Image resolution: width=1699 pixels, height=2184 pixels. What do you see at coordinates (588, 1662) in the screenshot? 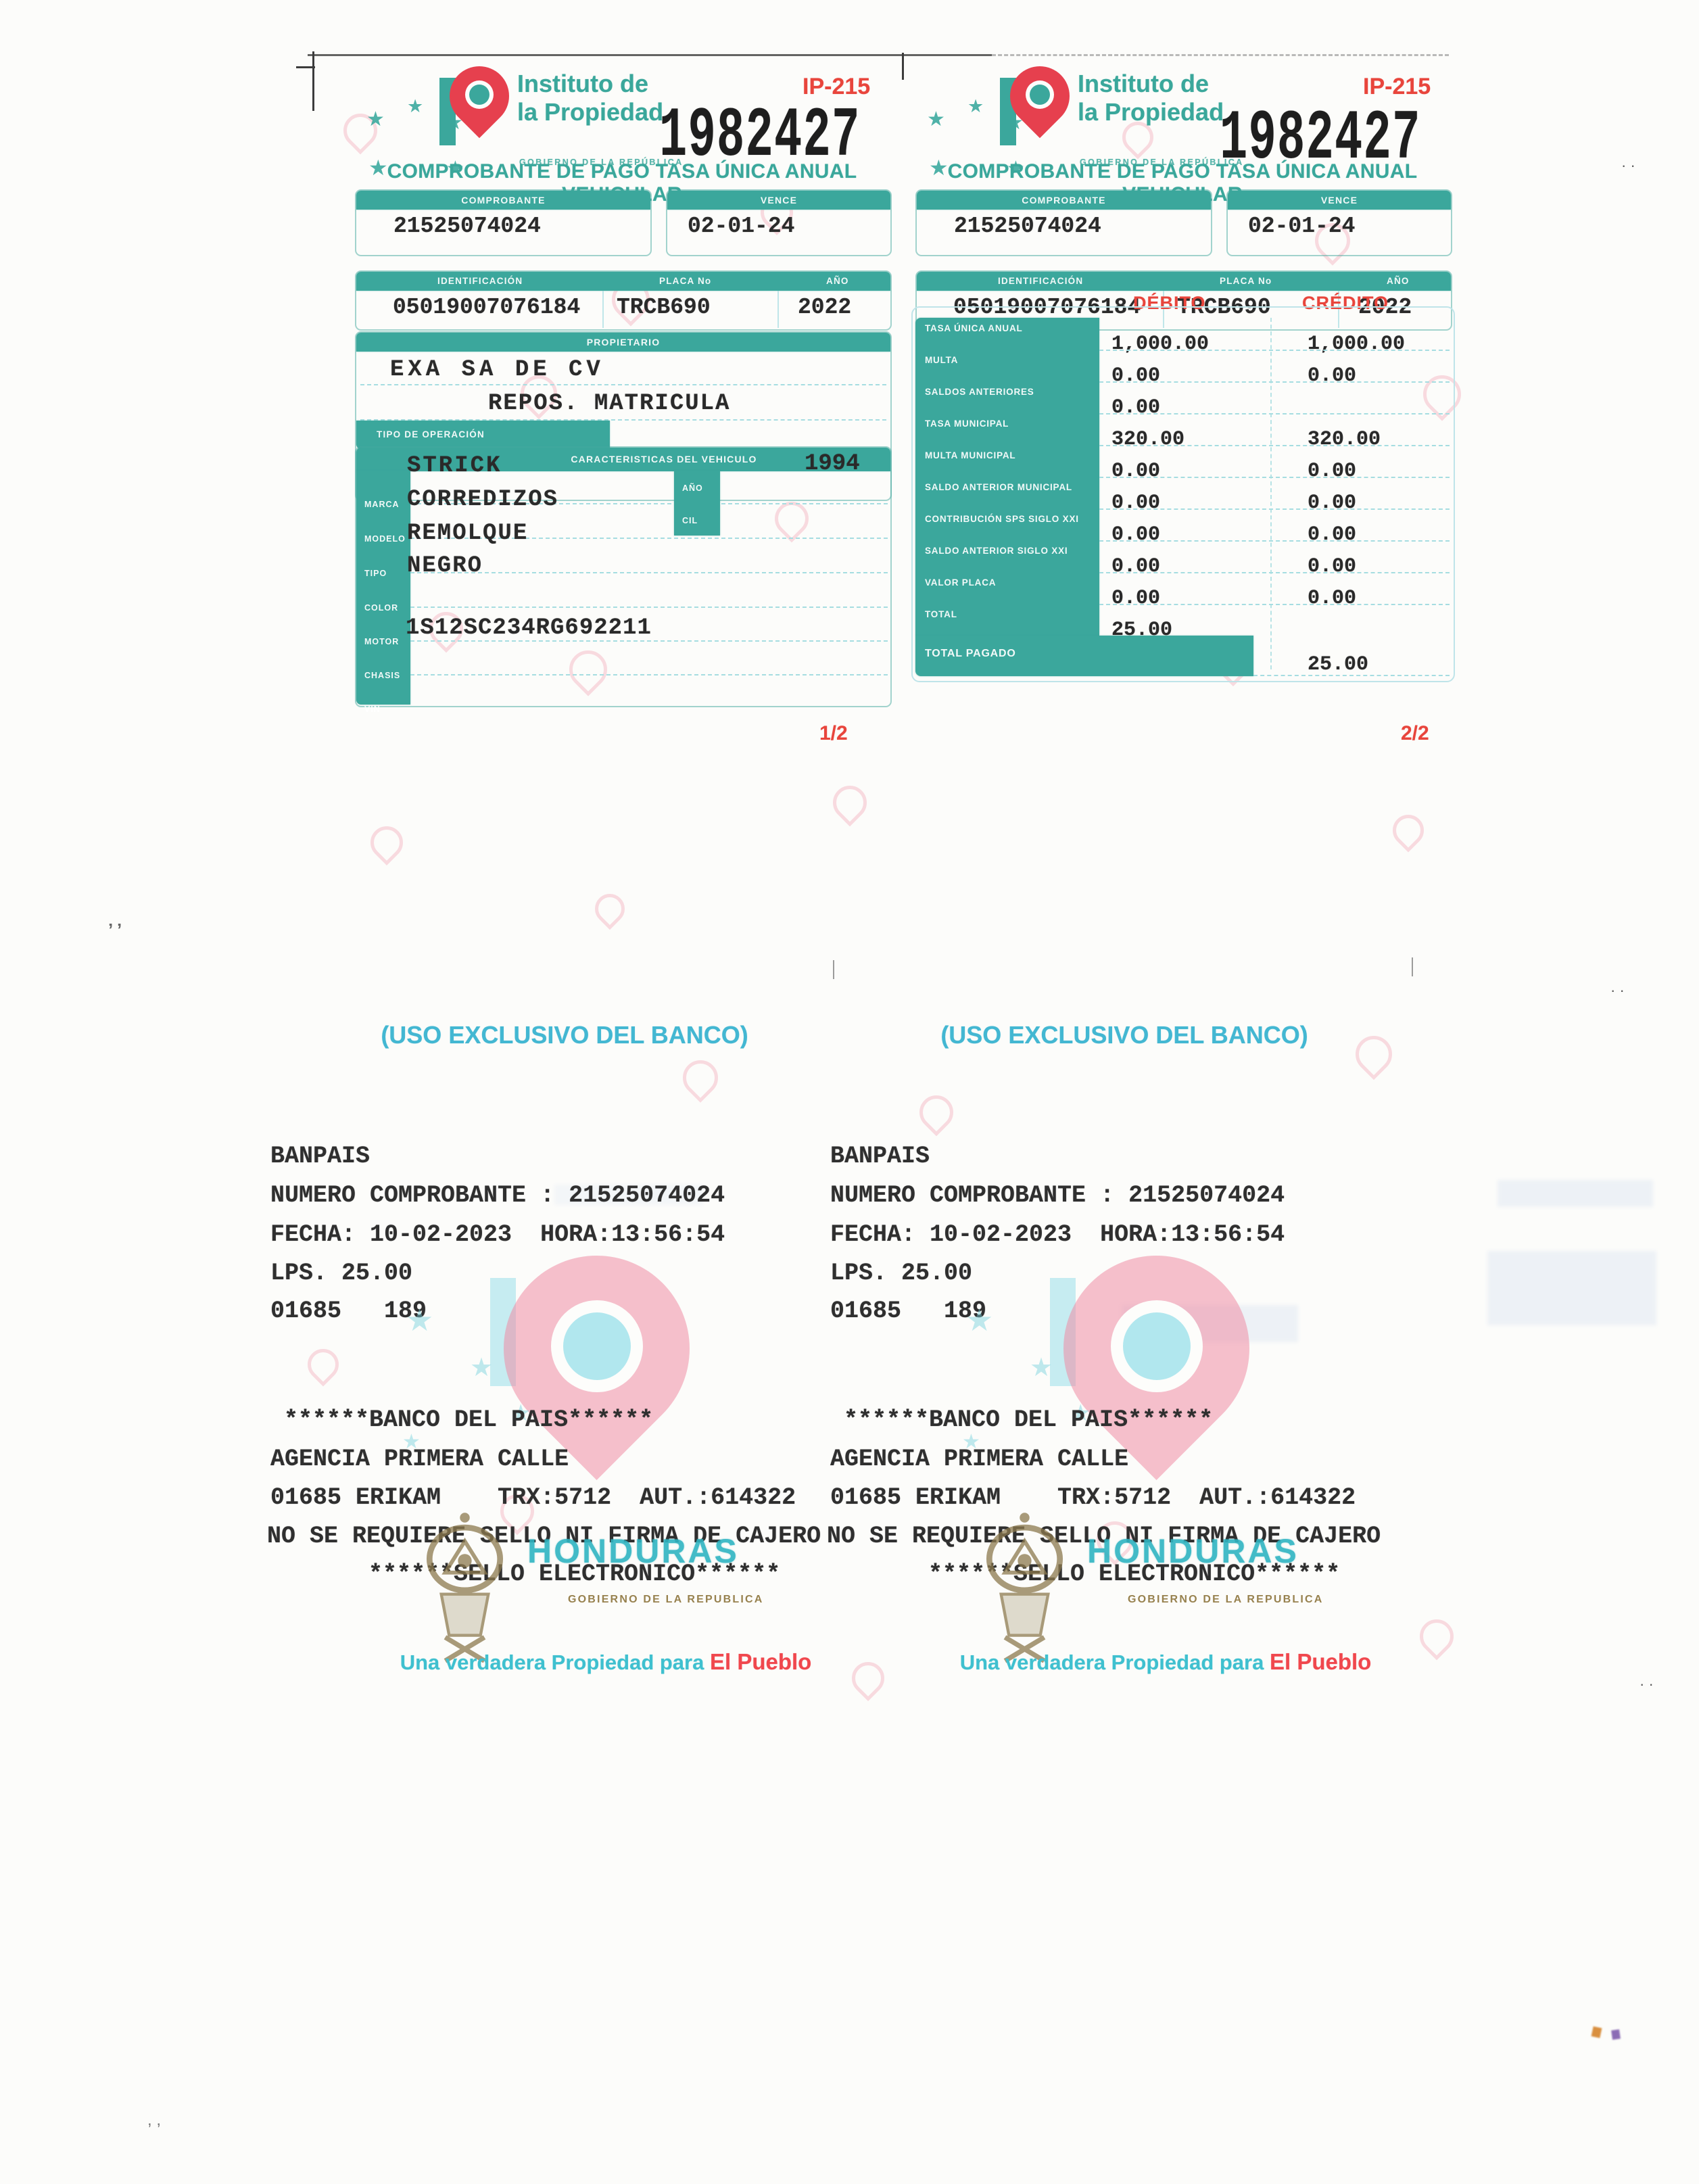
I see `slogan: Una verdadera Propiedad para El Pueblo` at bounding box center [588, 1662].